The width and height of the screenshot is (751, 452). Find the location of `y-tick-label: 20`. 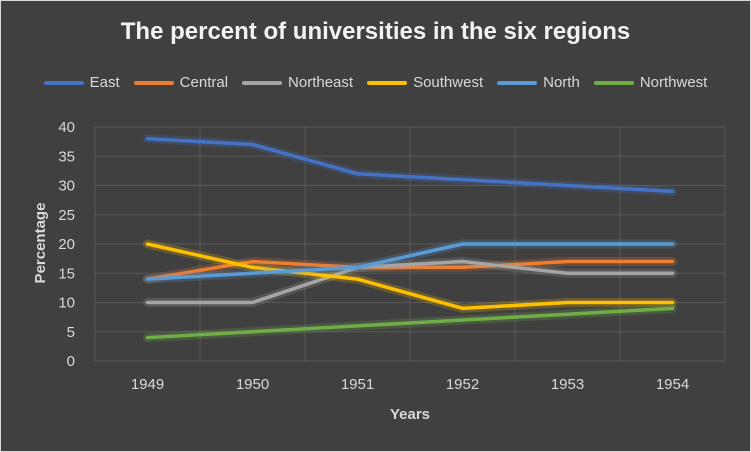

y-tick-label: 20 is located at coordinates (66, 244).